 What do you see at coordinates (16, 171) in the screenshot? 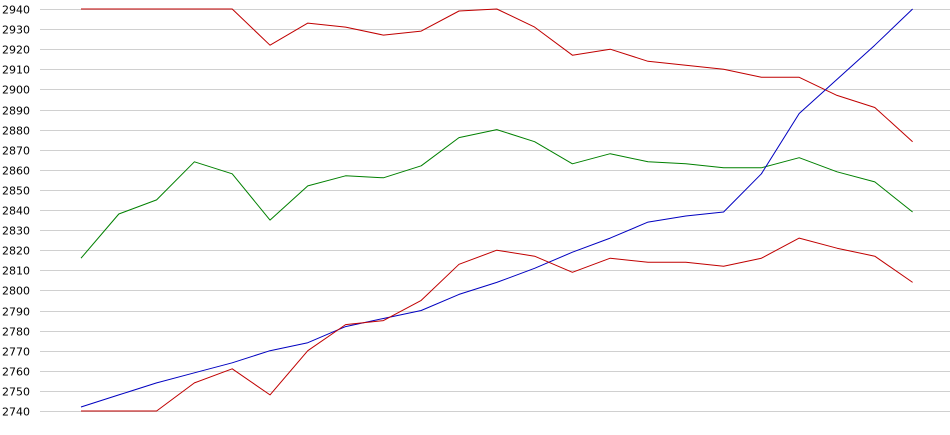
I see `y-tick-label: 2860` at bounding box center [16, 171].